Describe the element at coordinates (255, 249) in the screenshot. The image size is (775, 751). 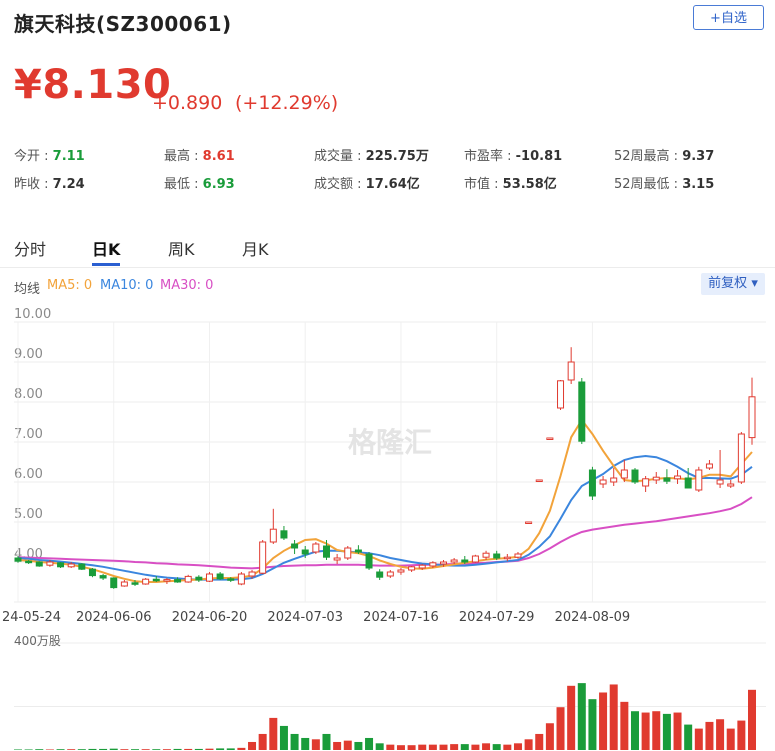
I see `tab-monthly: 月K` at that location.